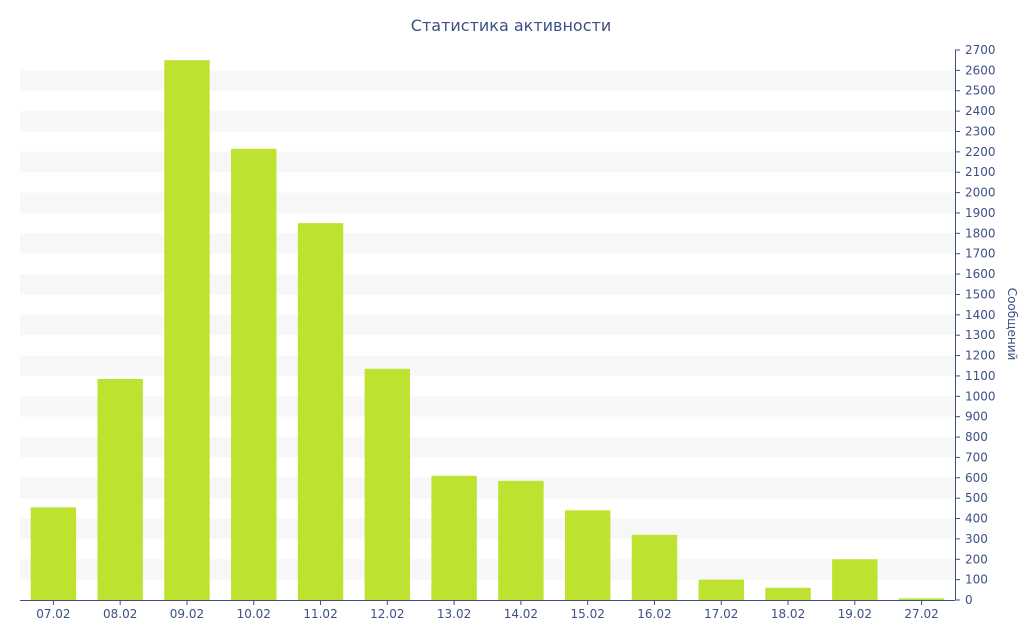  What do you see at coordinates (976, 519) in the screenshot?
I see `y-tick-label: 400` at bounding box center [976, 519].